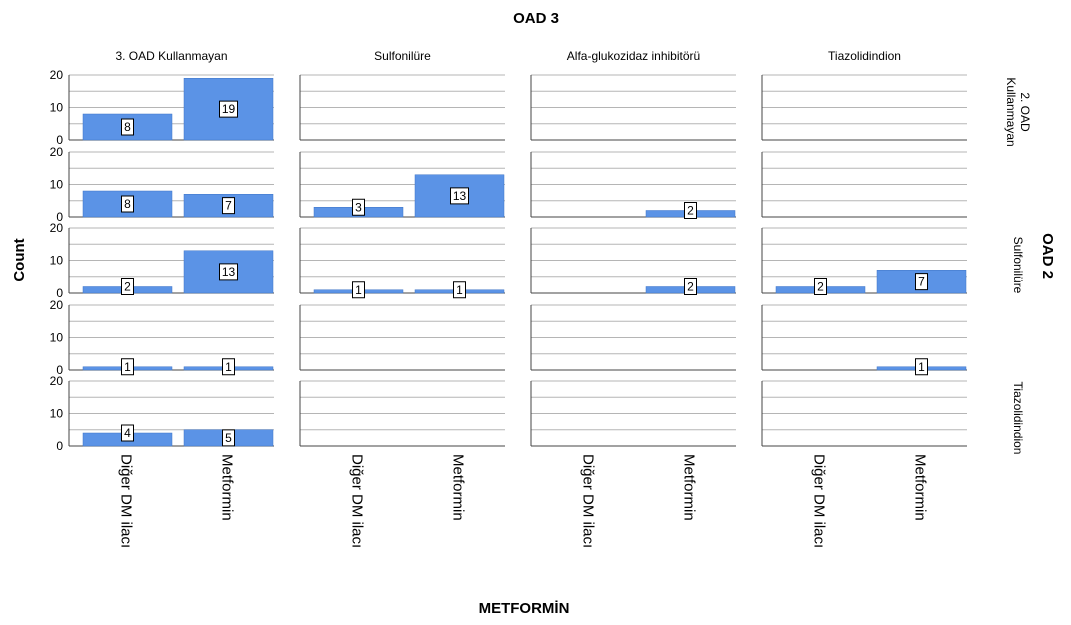 This screenshot has width=1071, height=625. Describe the element at coordinates (1018, 111) in the screenshot. I see `row-header: 2. OADKullanmayan` at that location.